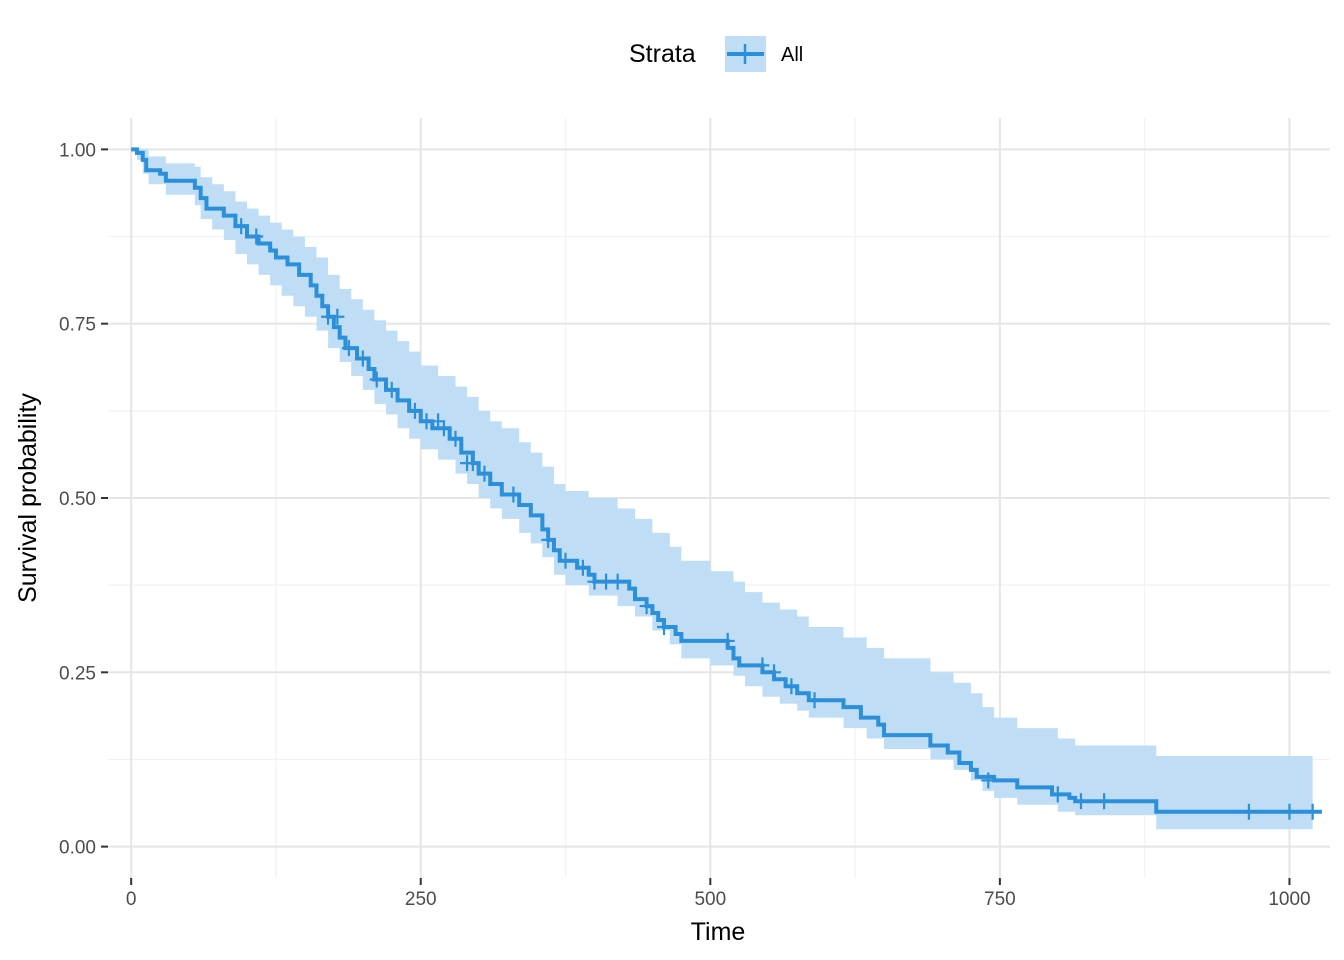 This screenshot has height=960, width=1344. Describe the element at coordinates (1000, 899) in the screenshot. I see `x-tick-label: 750` at that location.